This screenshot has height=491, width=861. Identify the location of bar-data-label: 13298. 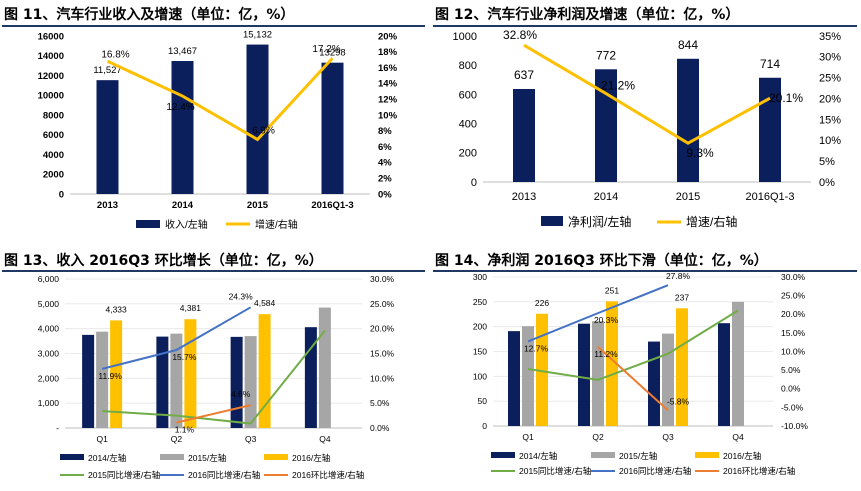
(332, 53).